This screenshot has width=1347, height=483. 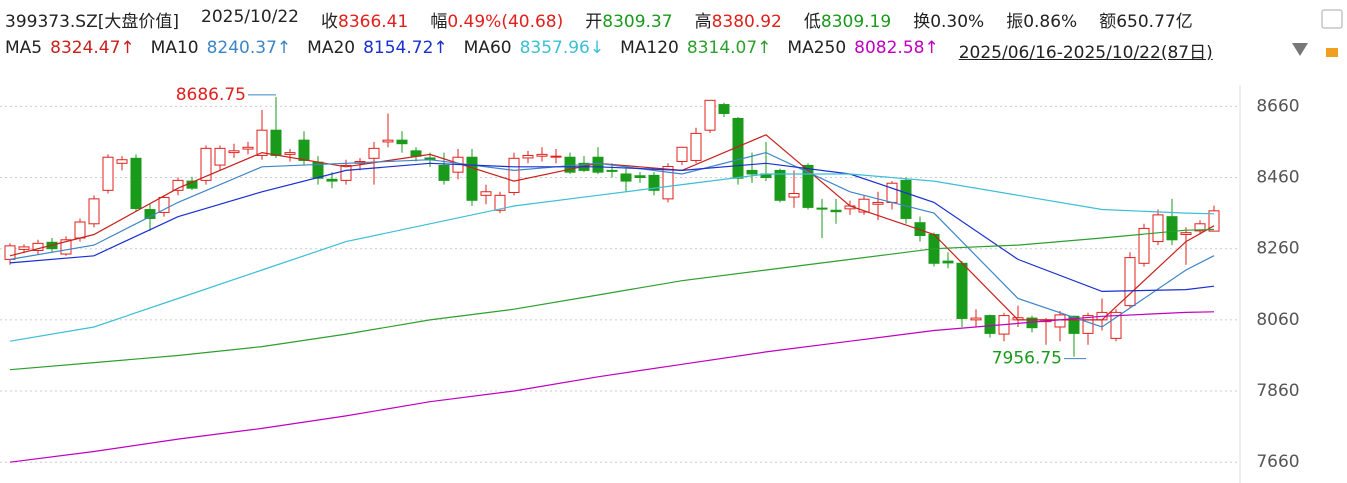 What do you see at coordinates (594, 22) in the screenshot?
I see `stat-label: 开` at bounding box center [594, 22].